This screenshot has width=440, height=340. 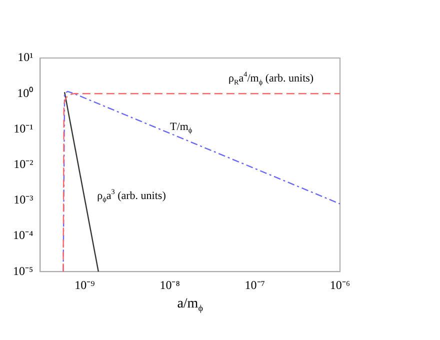 I want to click on y-tick-label: 10⁻³, so click(x=24, y=199).